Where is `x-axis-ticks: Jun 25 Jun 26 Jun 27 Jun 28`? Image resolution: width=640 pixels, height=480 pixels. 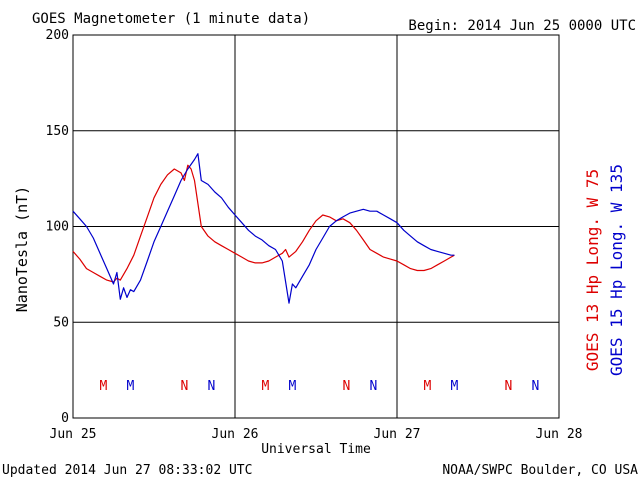
x-axis-ticks: Jun 25 Jun 26 Jun 27 Jun 28 is located at coordinates (316, 434).